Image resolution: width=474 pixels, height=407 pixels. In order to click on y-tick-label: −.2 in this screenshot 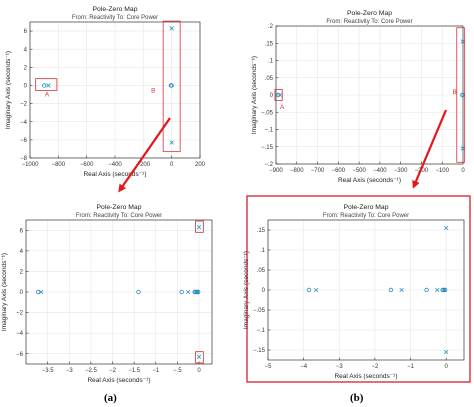, I will do `click(268, 165)`.